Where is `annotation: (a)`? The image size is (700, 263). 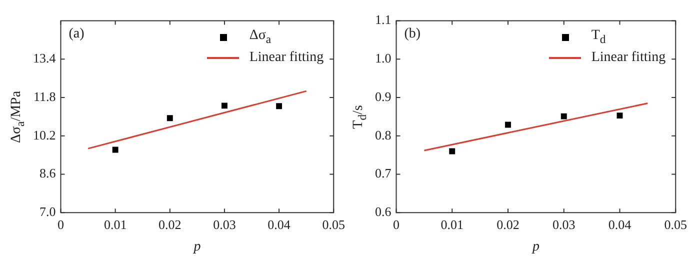
annotation: (a) is located at coordinates (76, 34).